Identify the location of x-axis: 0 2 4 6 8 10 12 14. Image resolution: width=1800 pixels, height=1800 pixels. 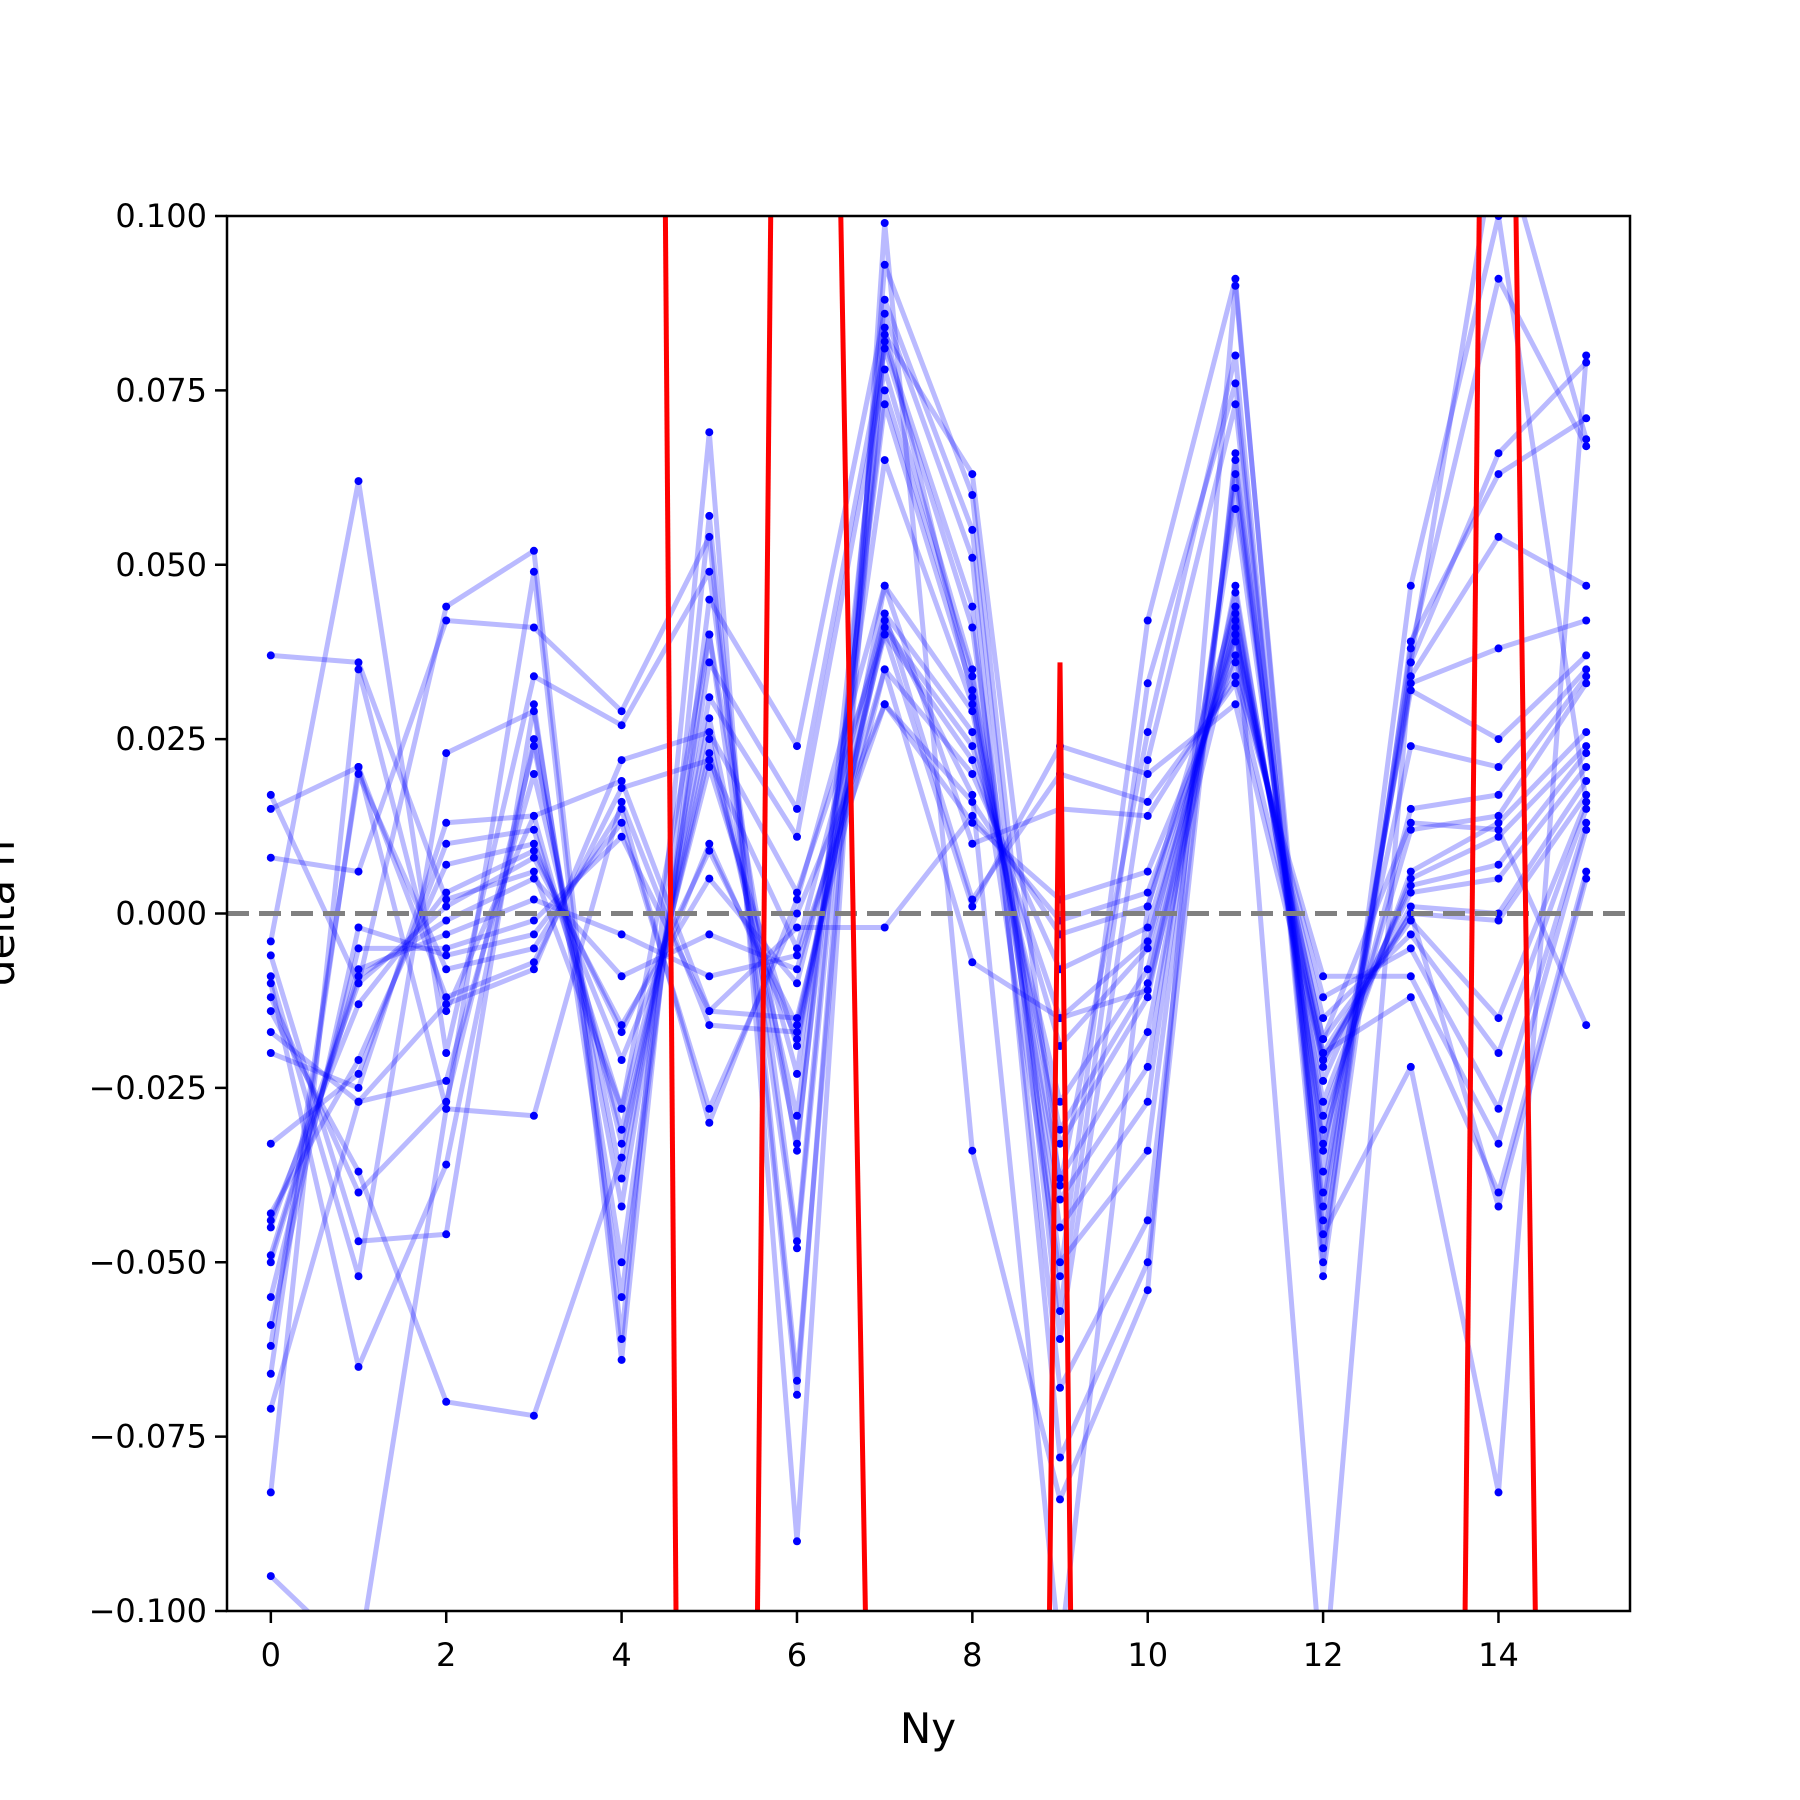
(890, 1642).